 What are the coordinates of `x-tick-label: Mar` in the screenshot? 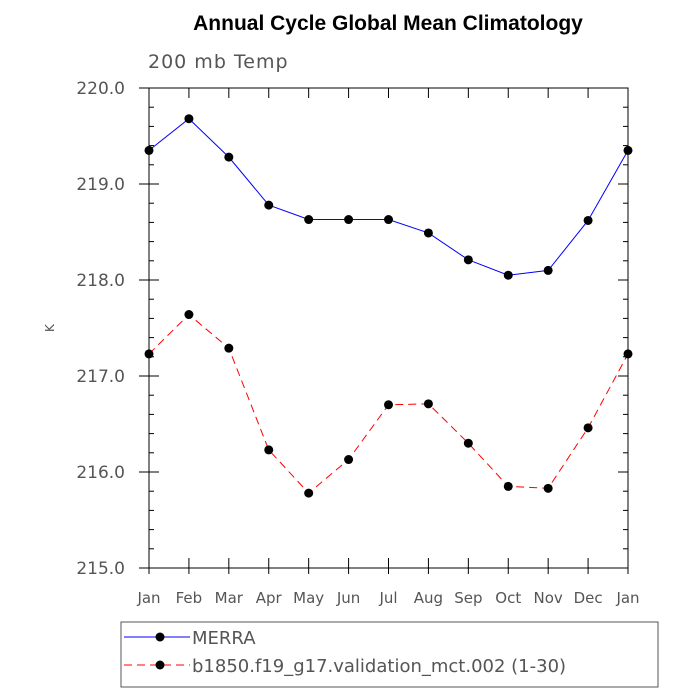 It's located at (229, 598).